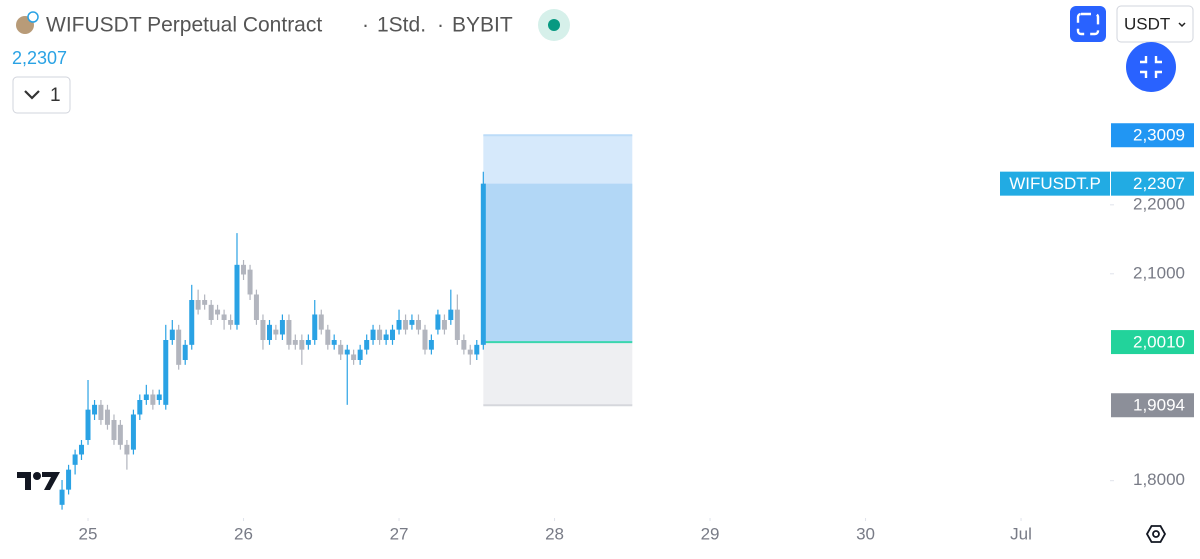 This screenshot has height=559, width=1200. I want to click on x-tick-label: 27, so click(399, 533).